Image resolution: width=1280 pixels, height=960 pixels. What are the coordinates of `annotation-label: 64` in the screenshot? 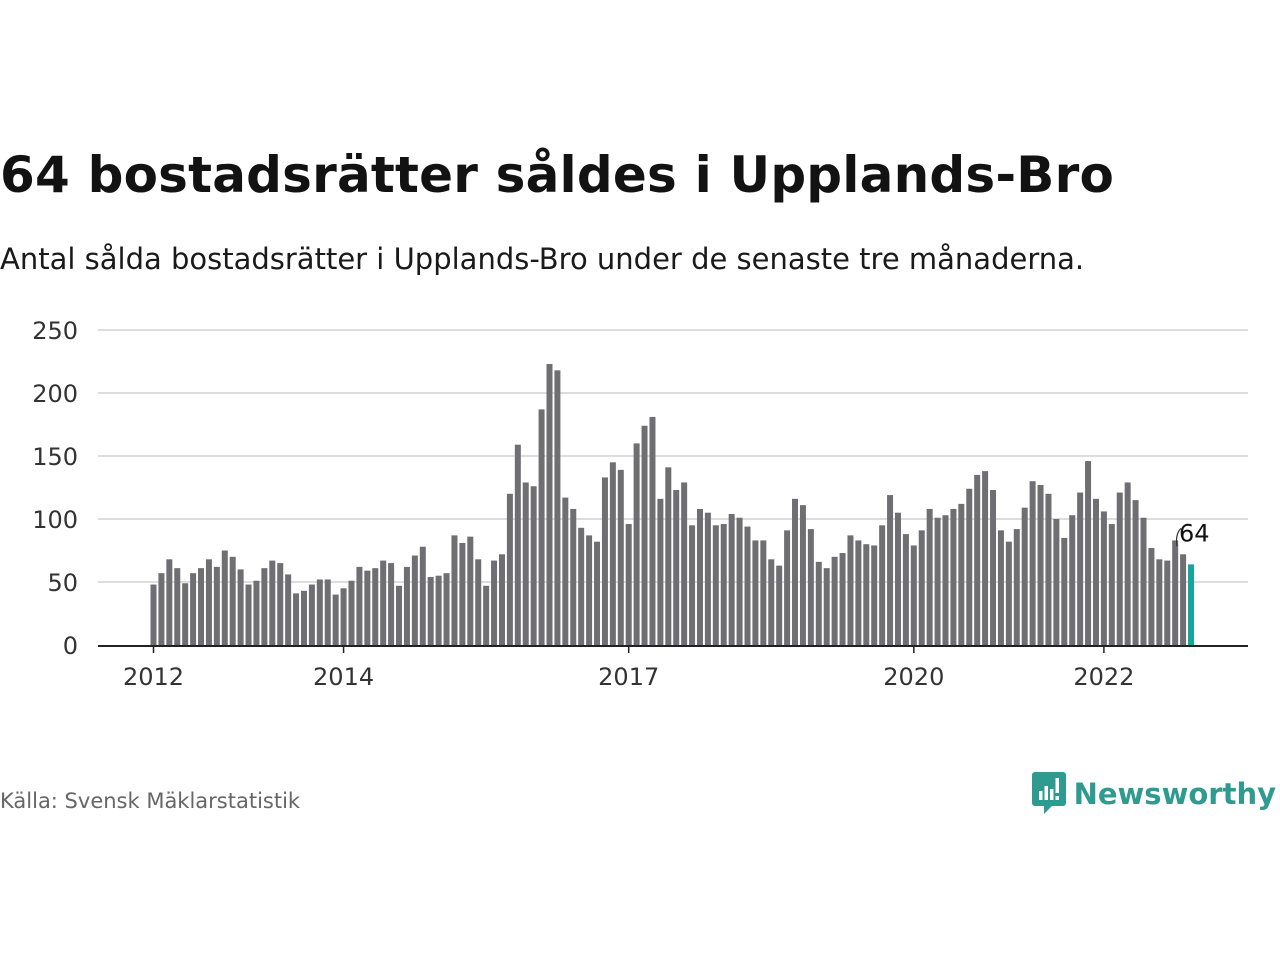 It's located at (1194, 533).